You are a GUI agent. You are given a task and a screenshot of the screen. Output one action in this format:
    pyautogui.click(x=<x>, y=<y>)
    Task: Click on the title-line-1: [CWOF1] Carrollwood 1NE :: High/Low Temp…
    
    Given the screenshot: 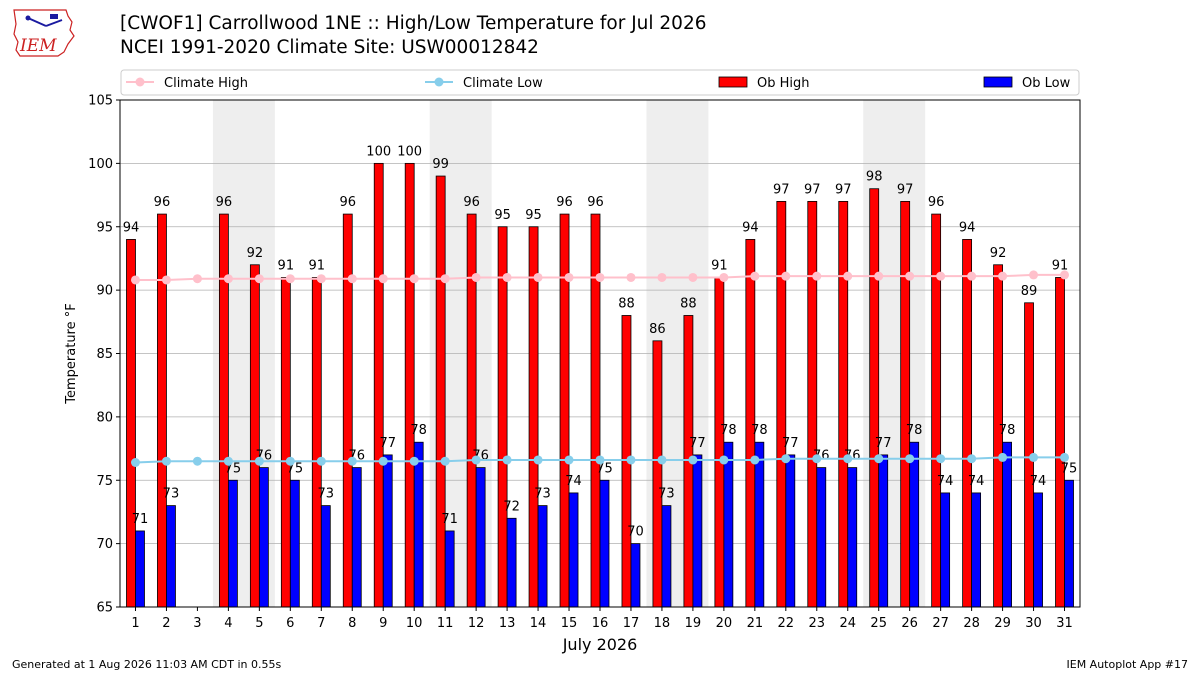 What is the action you would take?
    pyautogui.click(x=413, y=23)
    